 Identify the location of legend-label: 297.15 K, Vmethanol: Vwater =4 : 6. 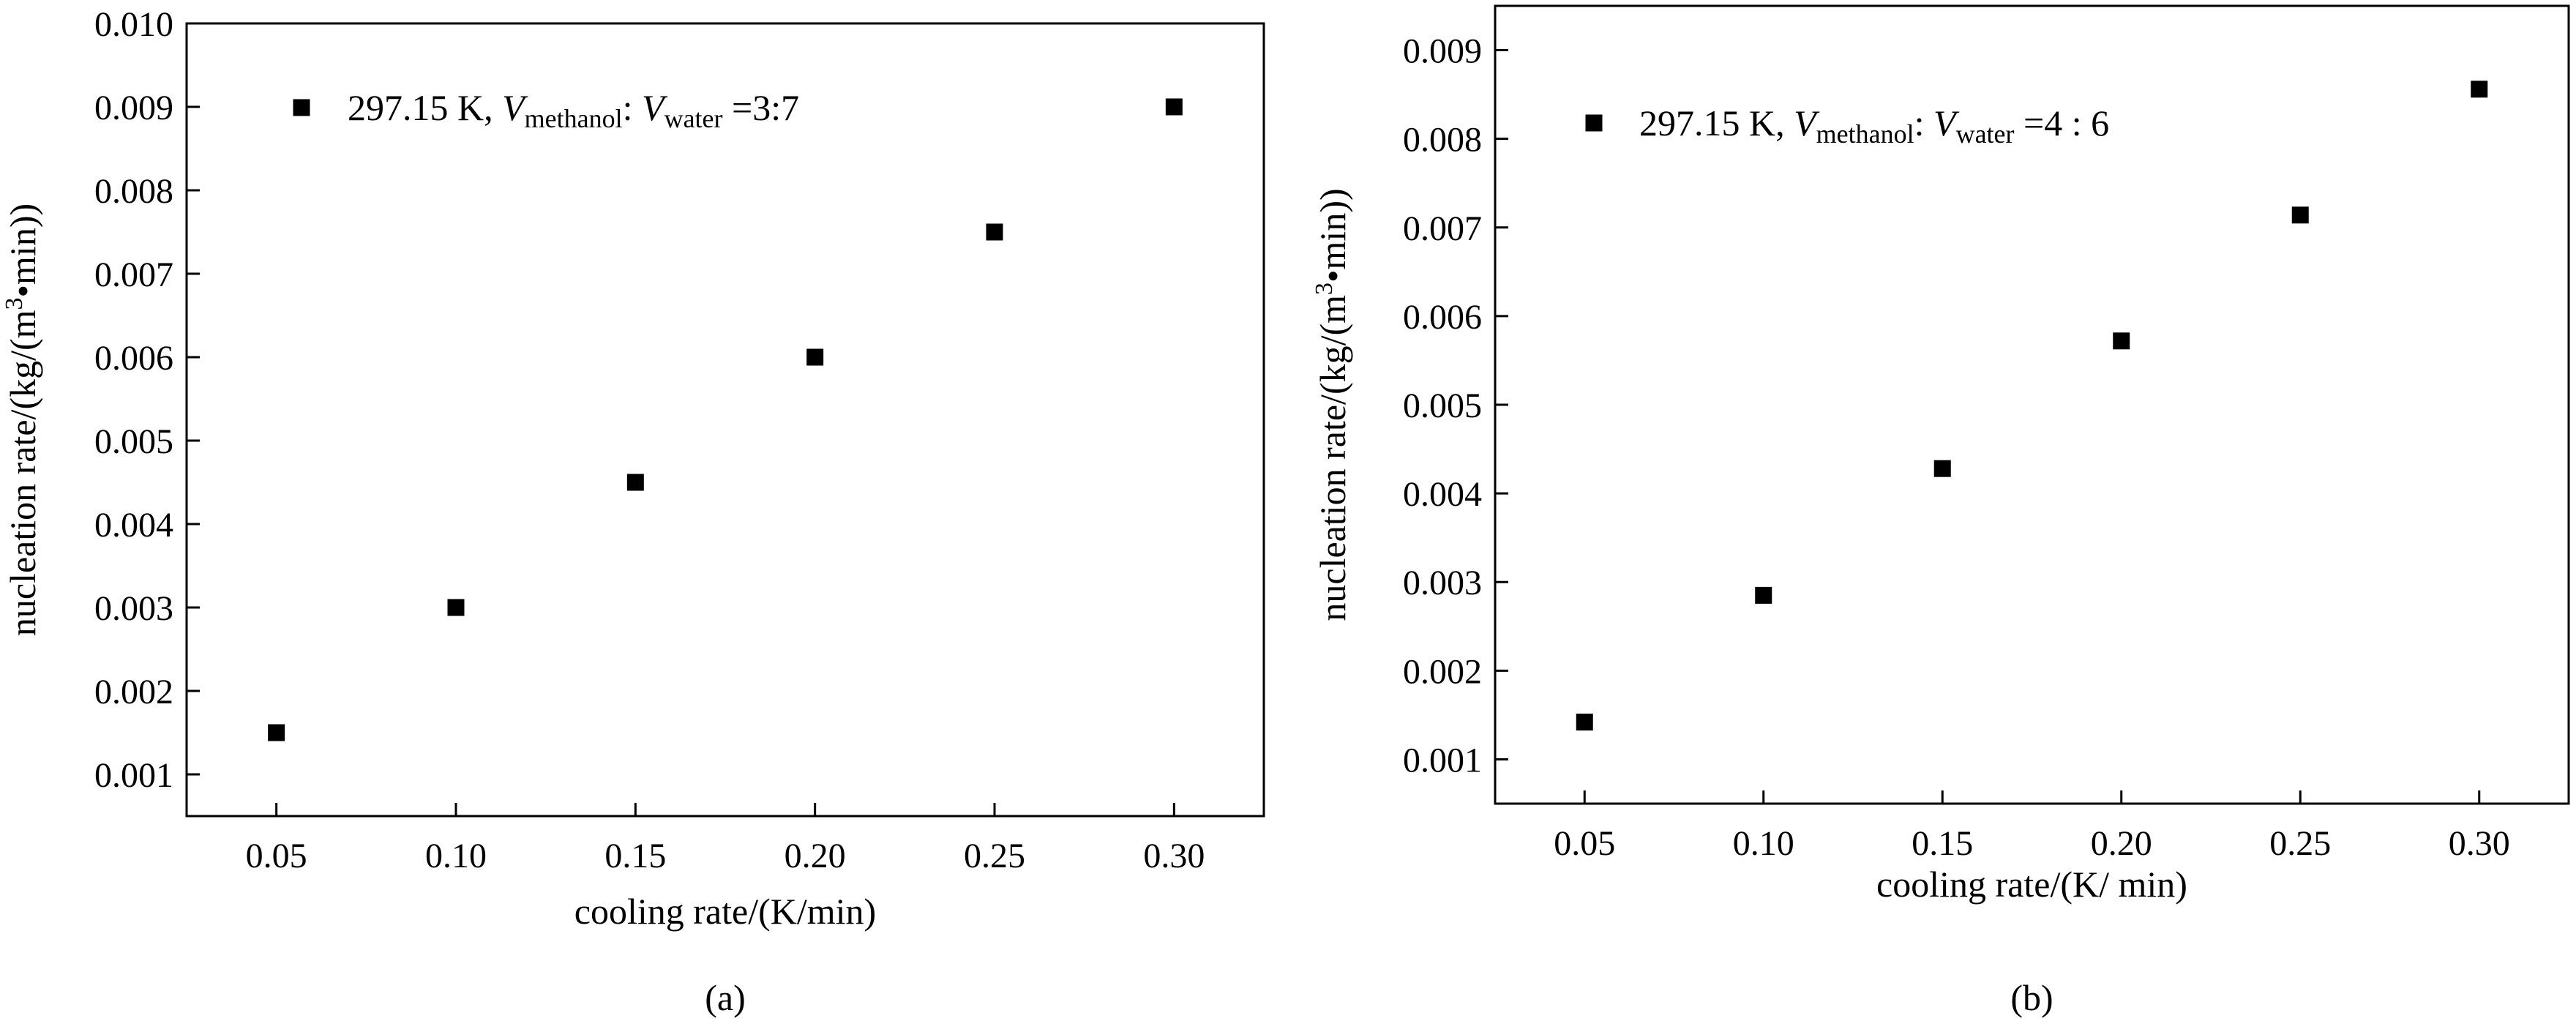
(1874, 125).